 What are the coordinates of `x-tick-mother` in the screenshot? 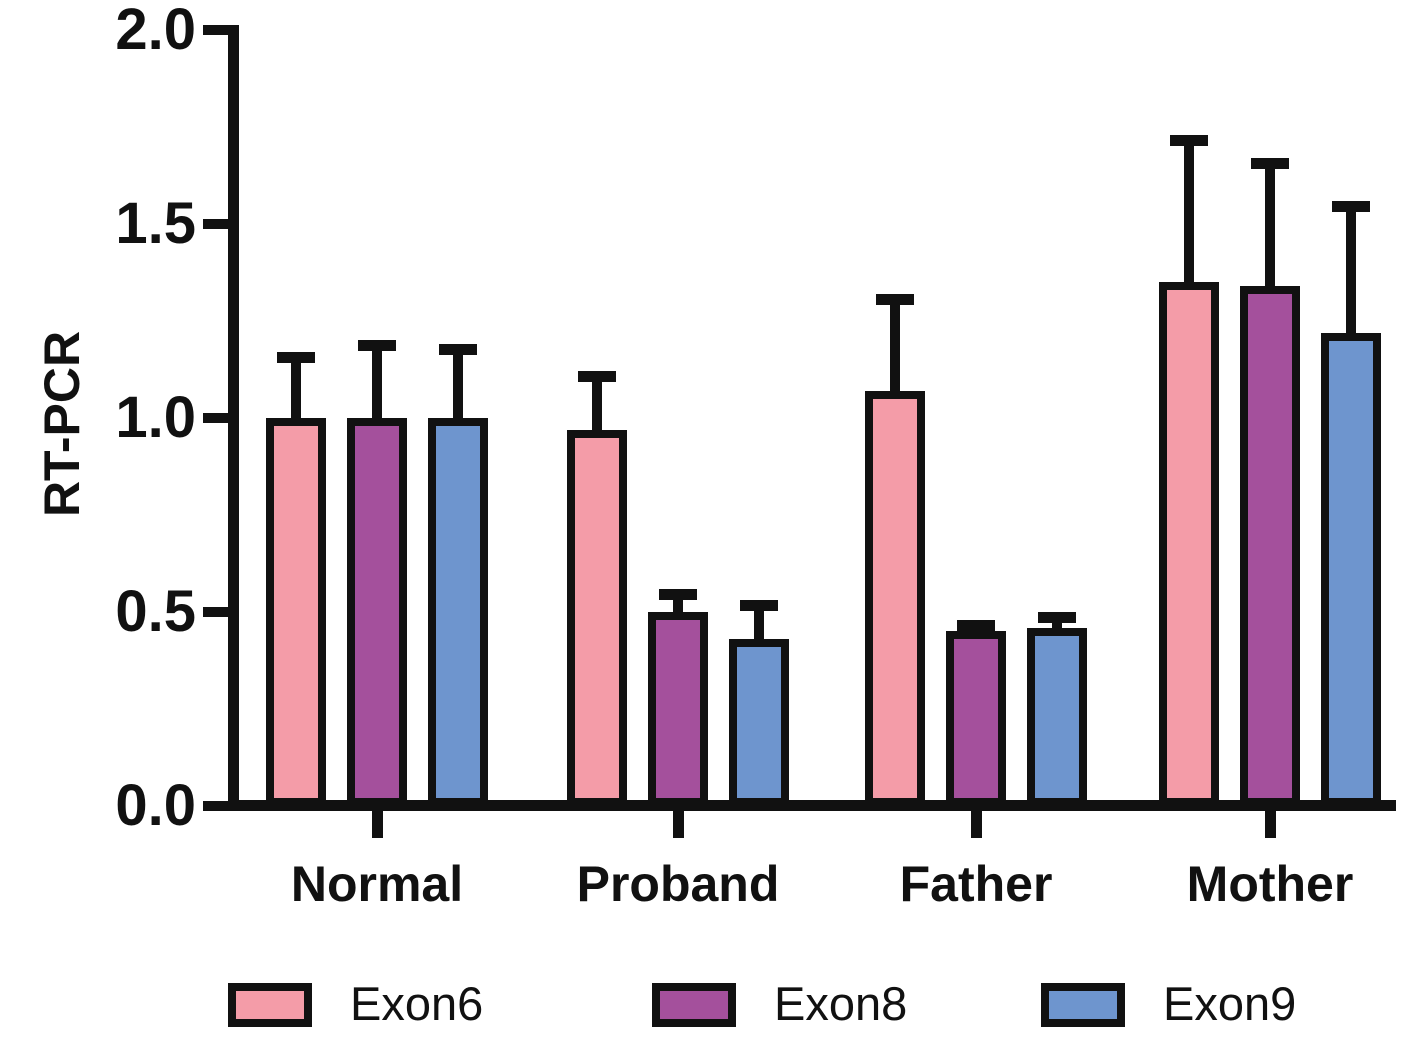 It's located at (1270, 824).